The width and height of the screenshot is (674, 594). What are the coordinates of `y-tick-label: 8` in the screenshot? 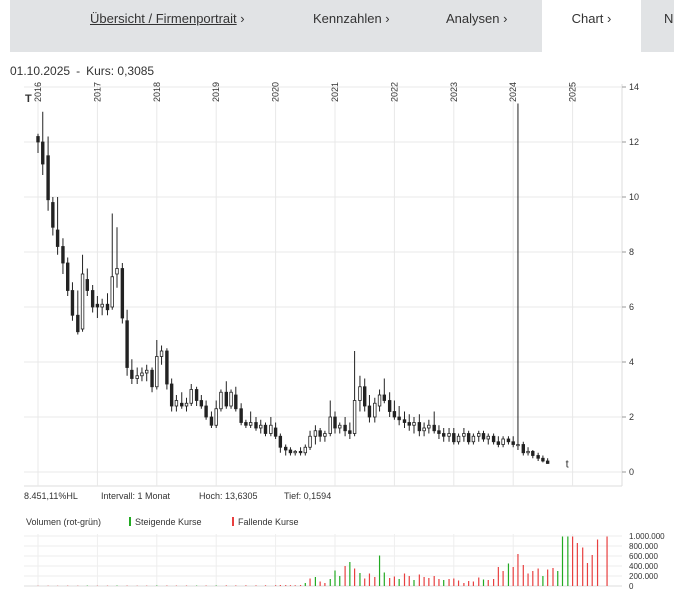 It's located at (631, 252).